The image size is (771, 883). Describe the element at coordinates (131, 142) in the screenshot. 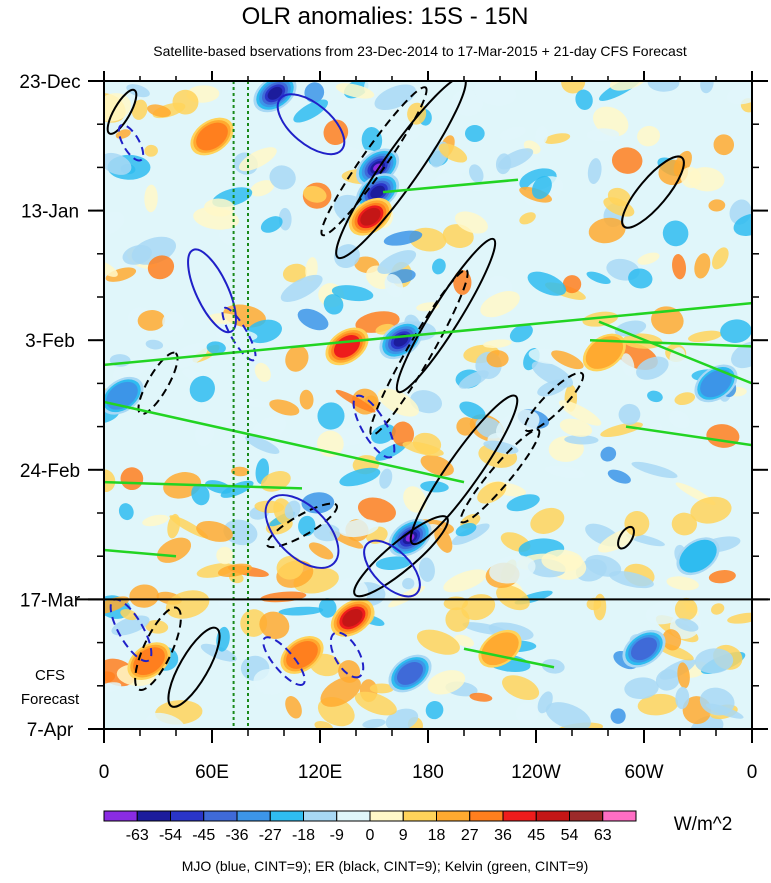

I see `mjo-contour` at that location.